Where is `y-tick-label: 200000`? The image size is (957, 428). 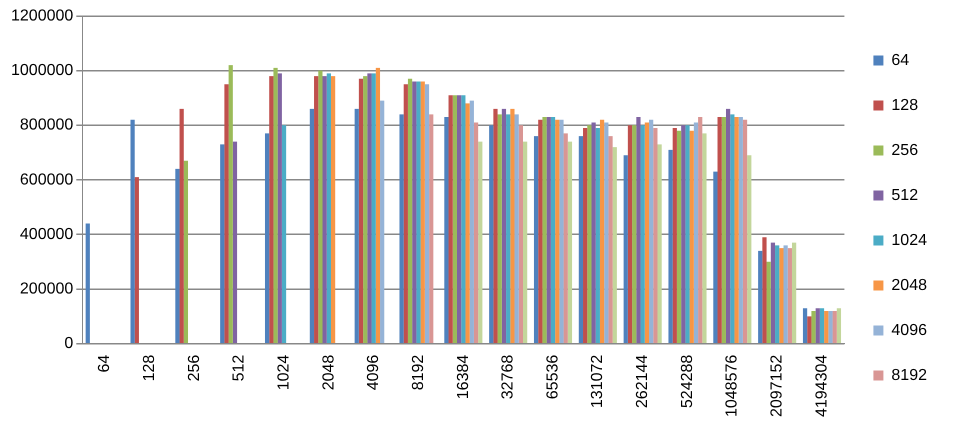 y-tick-label: 200000 is located at coordinates (47, 289).